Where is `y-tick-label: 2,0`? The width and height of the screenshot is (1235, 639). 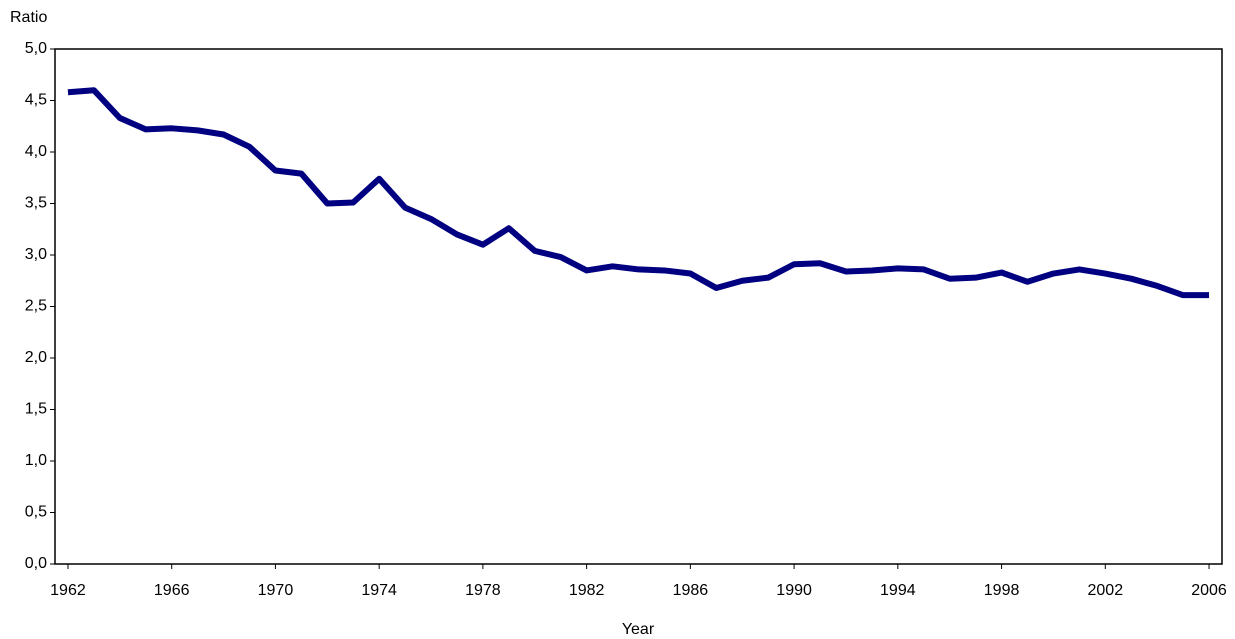
y-tick-label: 2,0 is located at coordinates (36, 357).